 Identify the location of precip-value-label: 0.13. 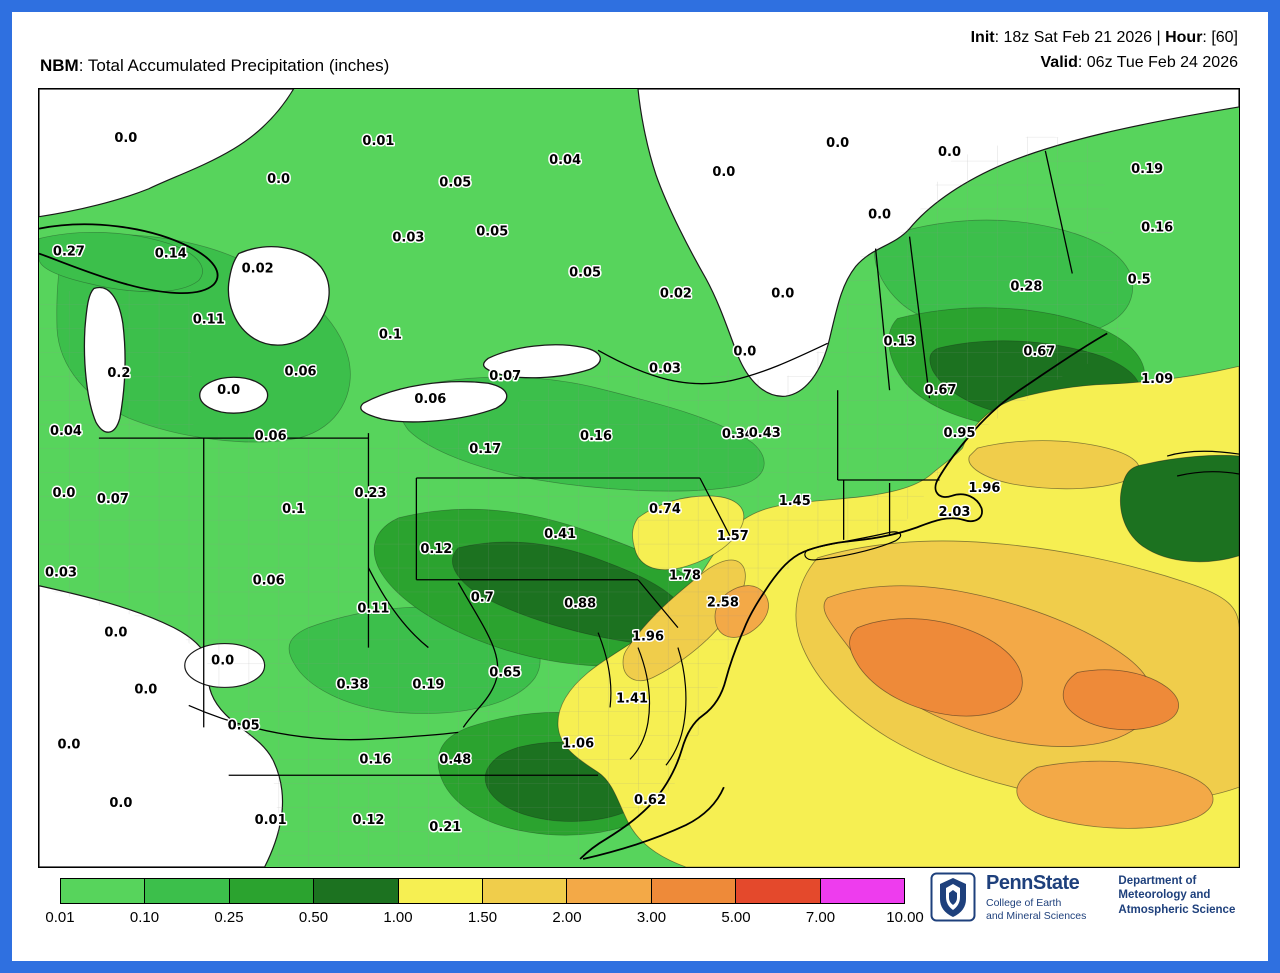
(900, 341).